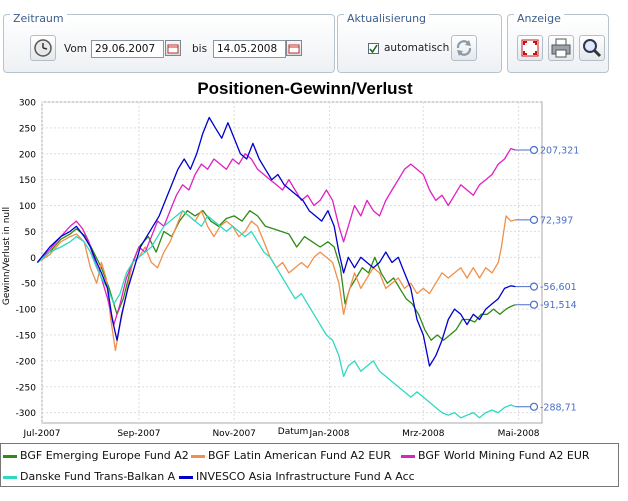  What do you see at coordinates (27, 181) in the screenshot?
I see `y-tick-label: 150` at bounding box center [27, 181].